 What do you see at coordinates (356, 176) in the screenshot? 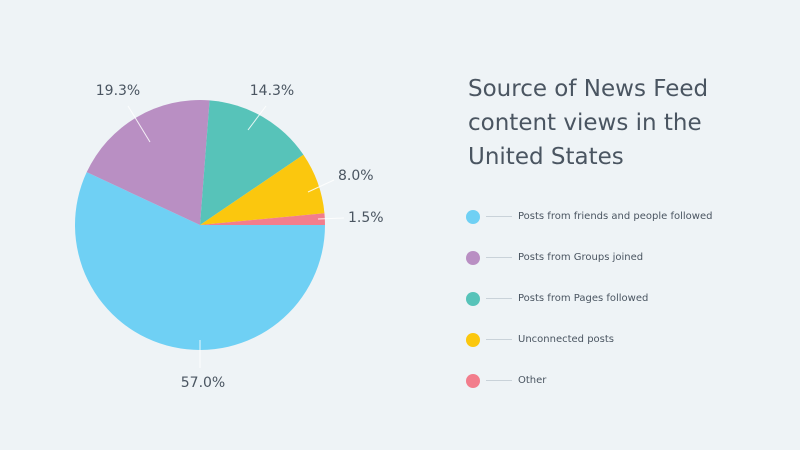
I see `slice-value-label: 8.0%` at bounding box center [356, 176].